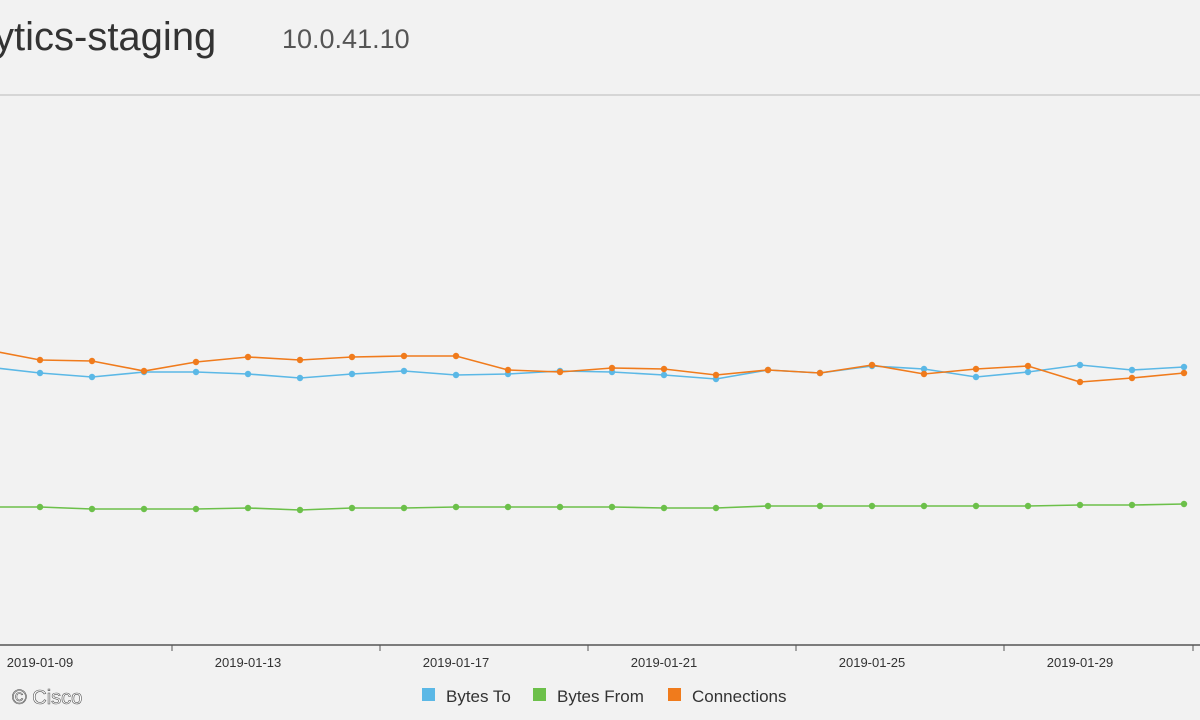  I want to click on x-tick-label: 2019-01-29, so click(1080, 662).